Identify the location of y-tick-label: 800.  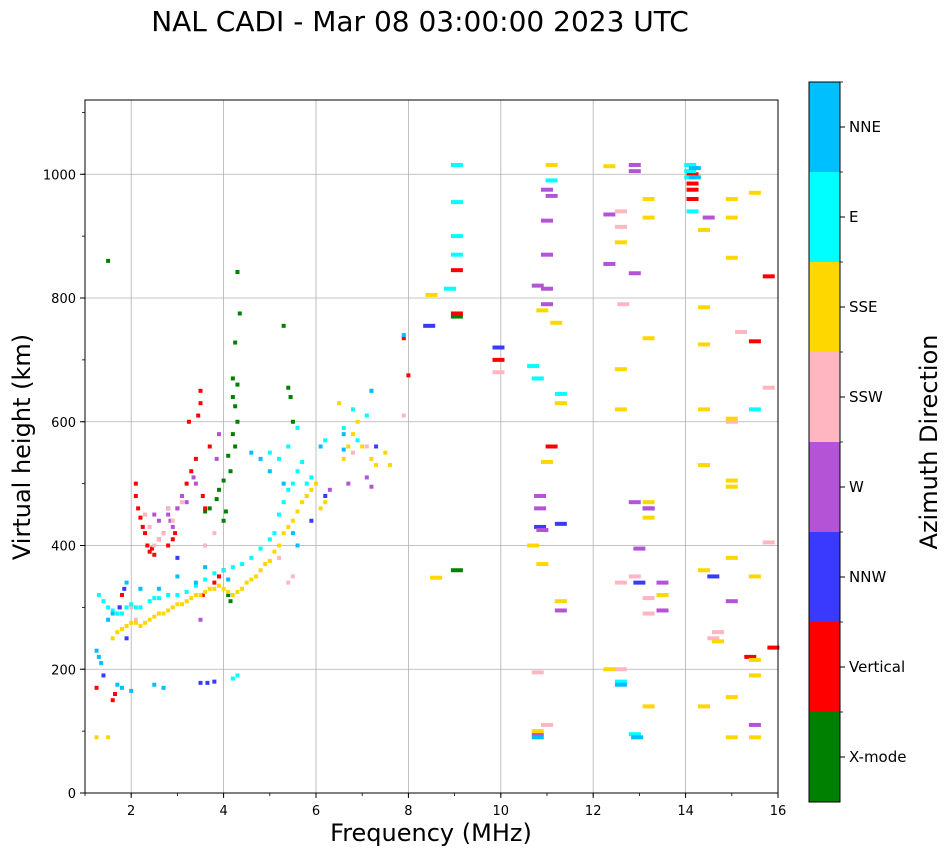
(63, 299).